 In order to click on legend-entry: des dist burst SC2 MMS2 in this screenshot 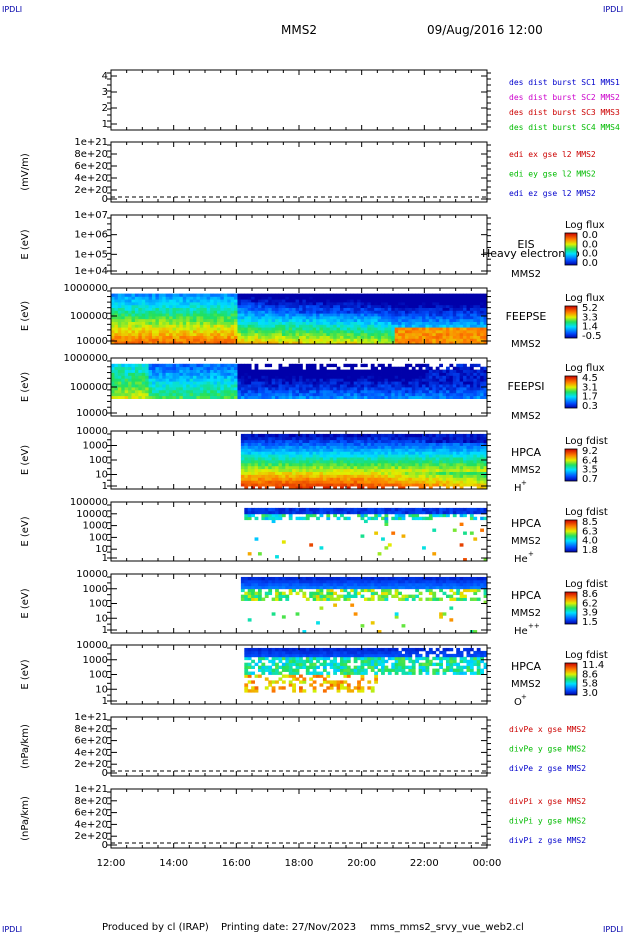, I will do `click(564, 97)`.